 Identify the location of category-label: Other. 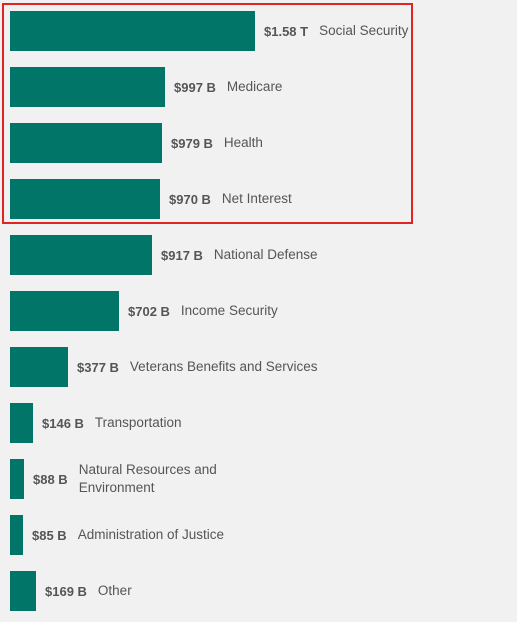
(114, 590).